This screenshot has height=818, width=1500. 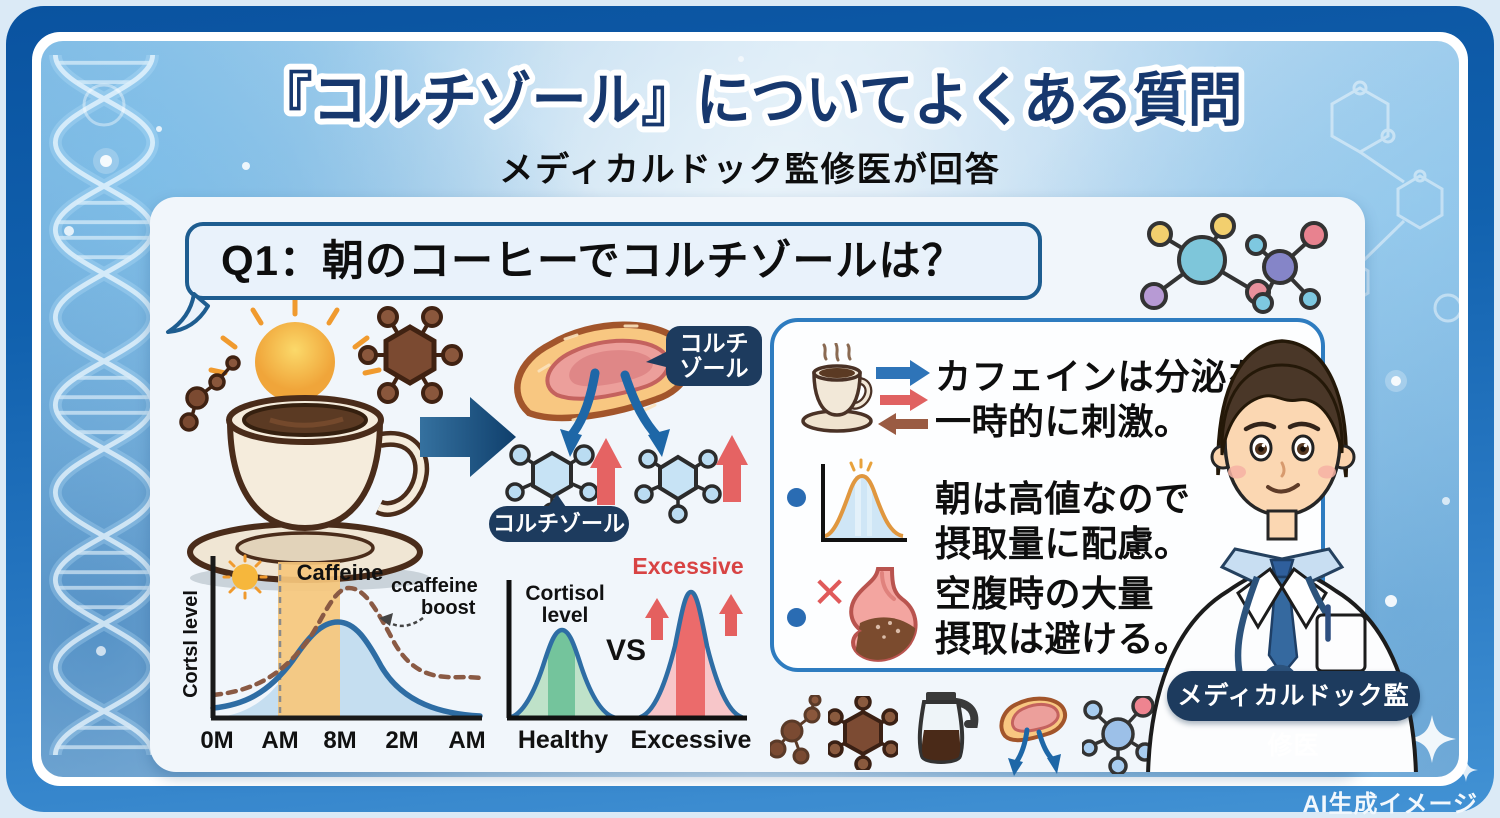 I want to click on chart1-title: Caffeine, so click(x=340, y=572).